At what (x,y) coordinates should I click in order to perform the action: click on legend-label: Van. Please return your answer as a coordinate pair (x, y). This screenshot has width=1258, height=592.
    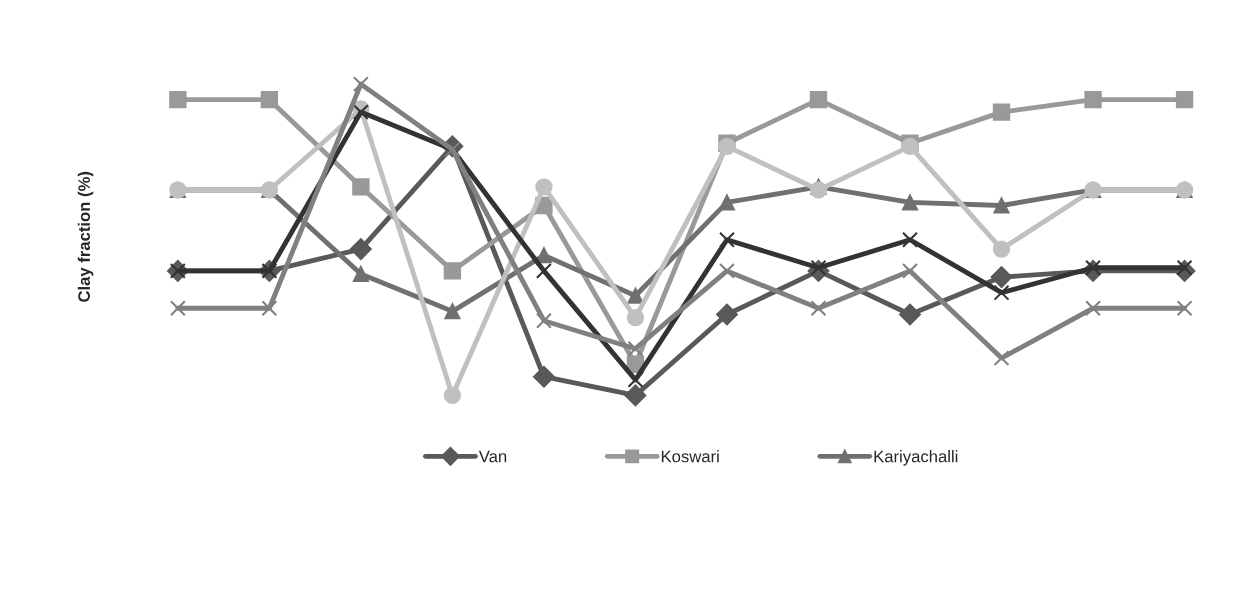
    Looking at the image, I should click on (492, 456).